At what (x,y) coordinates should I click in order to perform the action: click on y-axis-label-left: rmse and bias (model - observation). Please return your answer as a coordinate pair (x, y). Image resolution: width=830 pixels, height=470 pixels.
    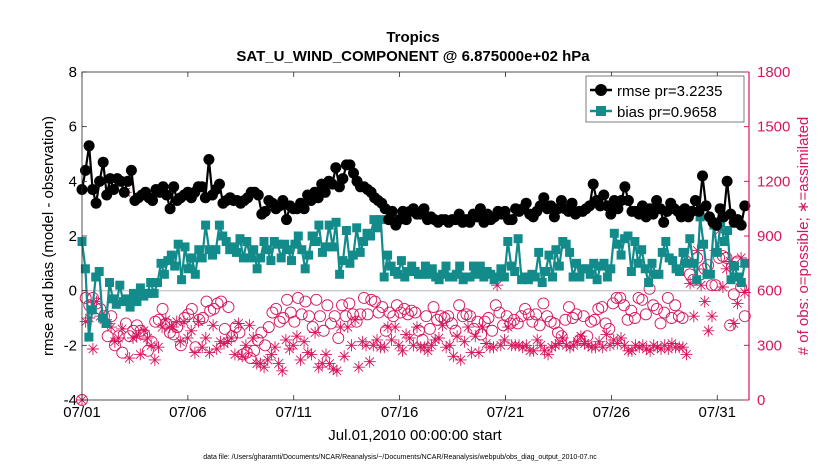
    Looking at the image, I should click on (48, 236).